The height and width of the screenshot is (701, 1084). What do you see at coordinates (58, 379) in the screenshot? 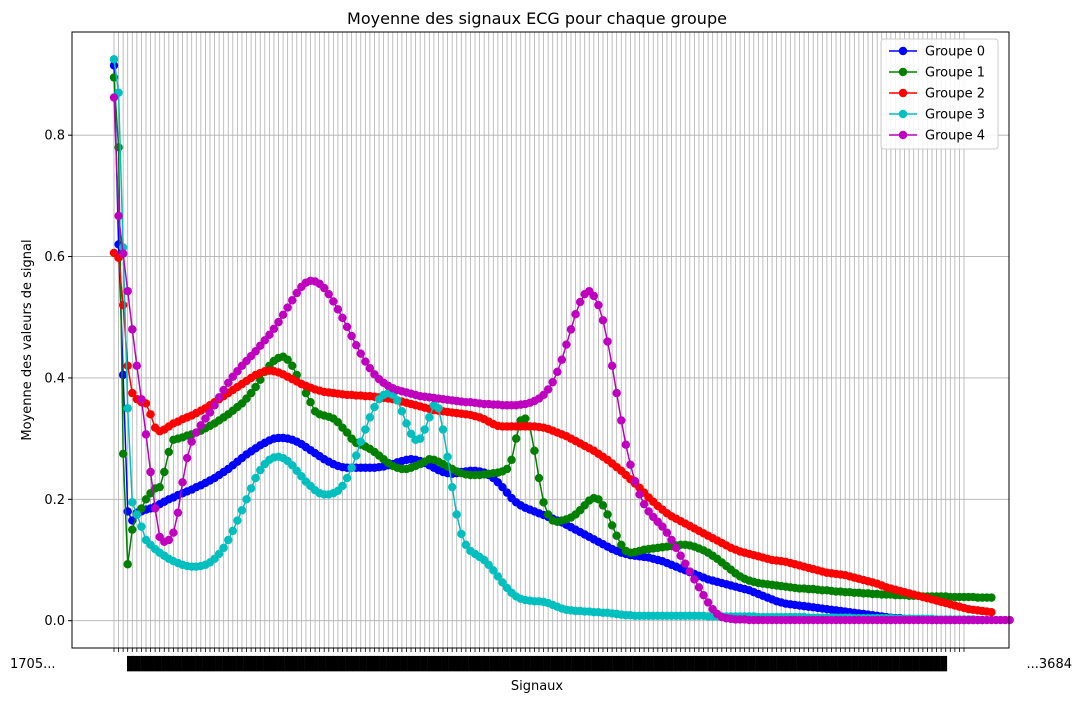
I see `y-axis: 0.0 0.2 0.4 0.6 0.8` at bounding box center [58, 379].